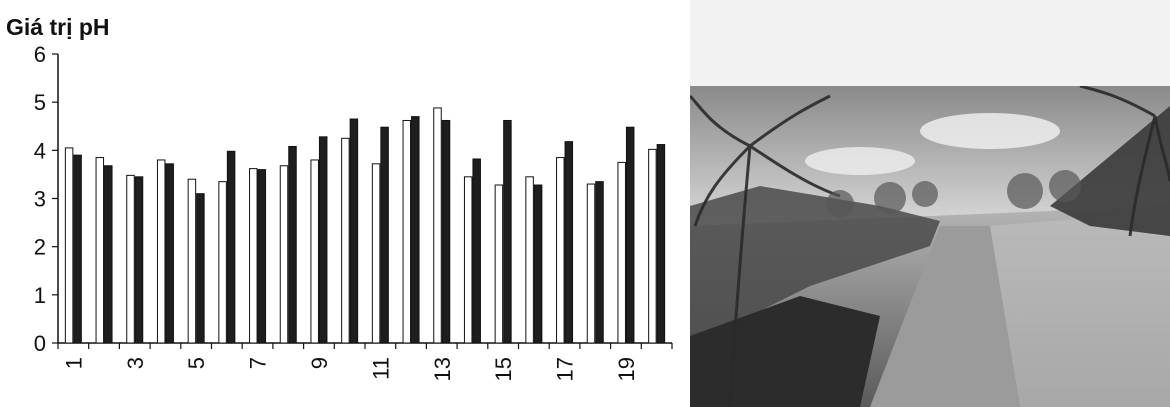 The width and height of the screenshot is (1170, 407). I want to click on x-tick-label: 3, so click(135, 363).